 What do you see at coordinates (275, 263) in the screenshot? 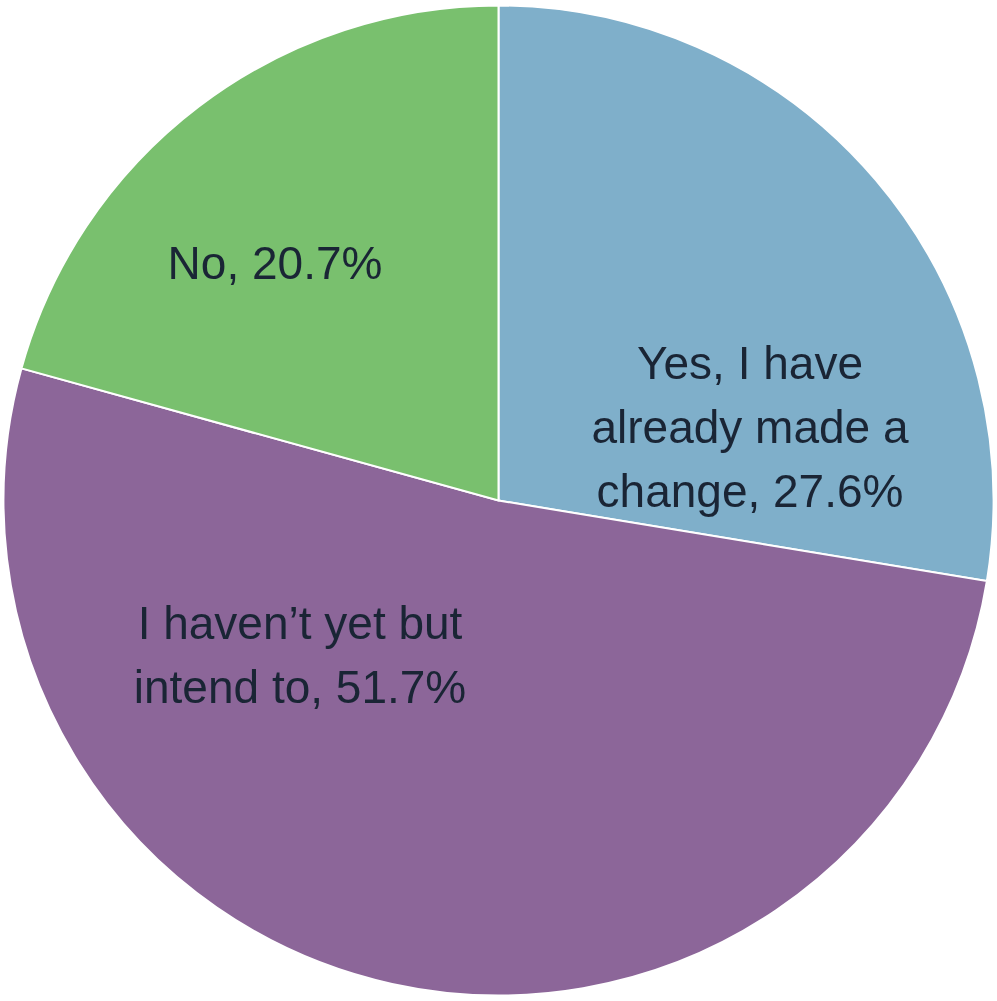
I see `slice-label: No, 20.7%` at bounding box center [275, 263].